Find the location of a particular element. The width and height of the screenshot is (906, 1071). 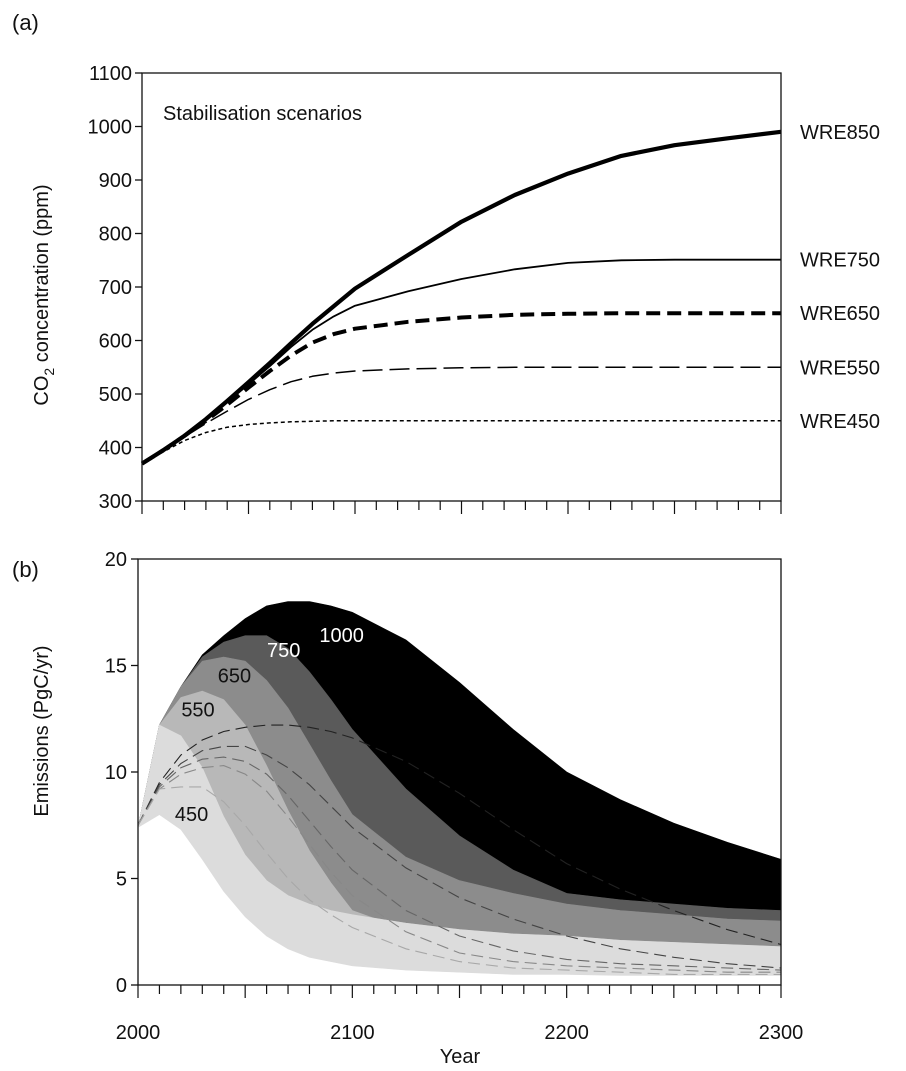

y-tick-label: 300 is located at coordinates (115, 502).